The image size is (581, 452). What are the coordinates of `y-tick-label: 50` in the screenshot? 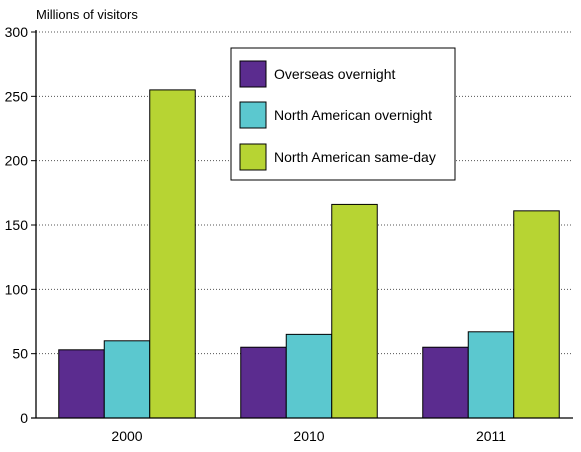 It's located at (20, 354).